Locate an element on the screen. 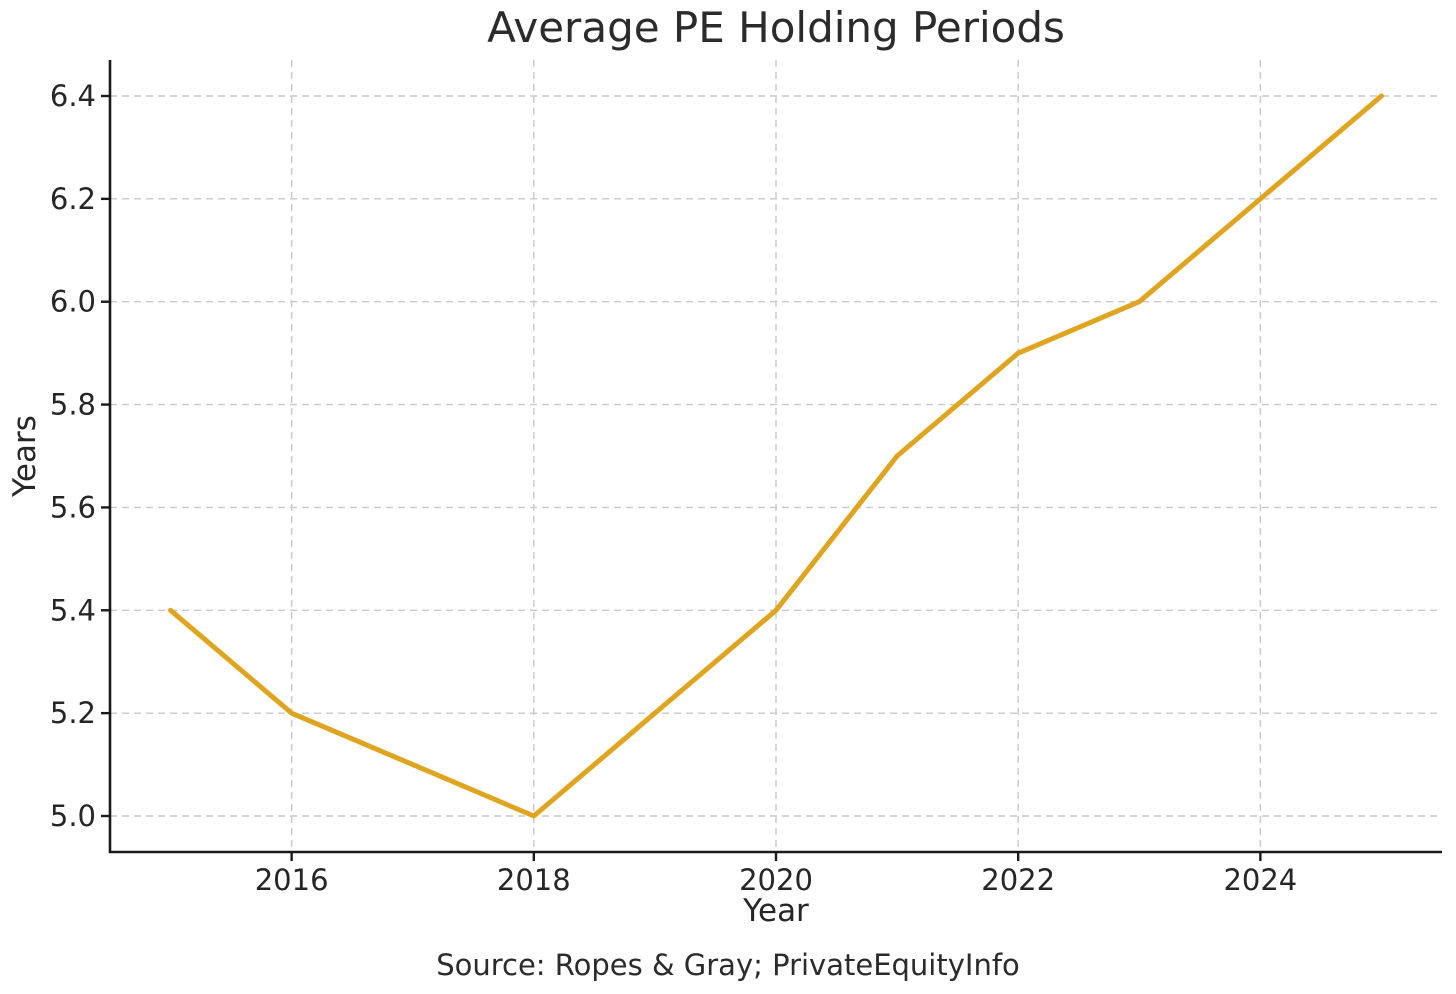 The width and height of the screenshot is (1456, 994). x-tick-label: 2018 is located at coordinates (534, 880).